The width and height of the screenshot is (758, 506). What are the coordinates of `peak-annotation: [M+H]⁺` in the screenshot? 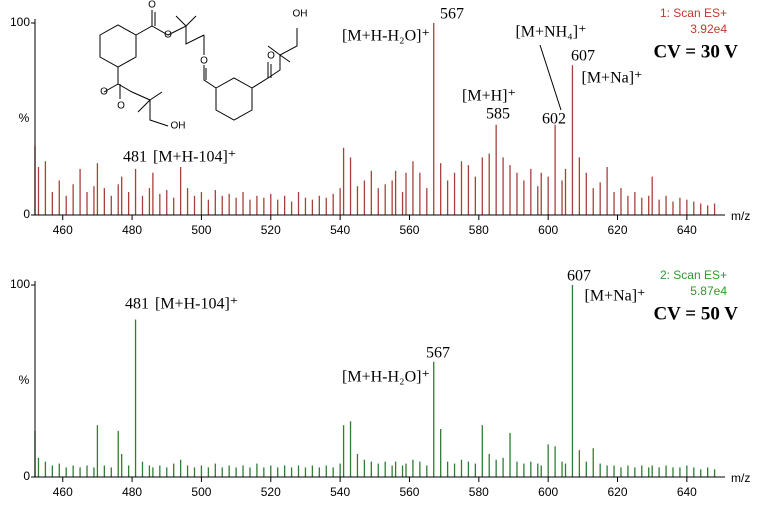 It's located at (489, 96).